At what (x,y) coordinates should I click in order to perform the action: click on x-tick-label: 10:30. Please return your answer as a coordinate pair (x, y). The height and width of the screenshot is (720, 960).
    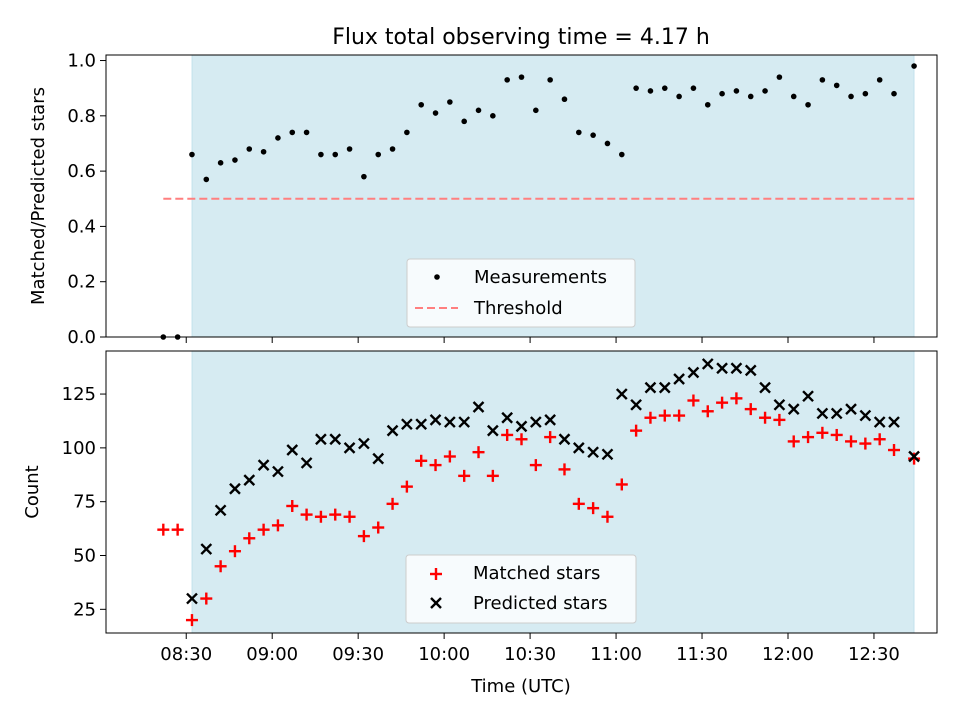
    Looking at the image, I should click on (530, 654).